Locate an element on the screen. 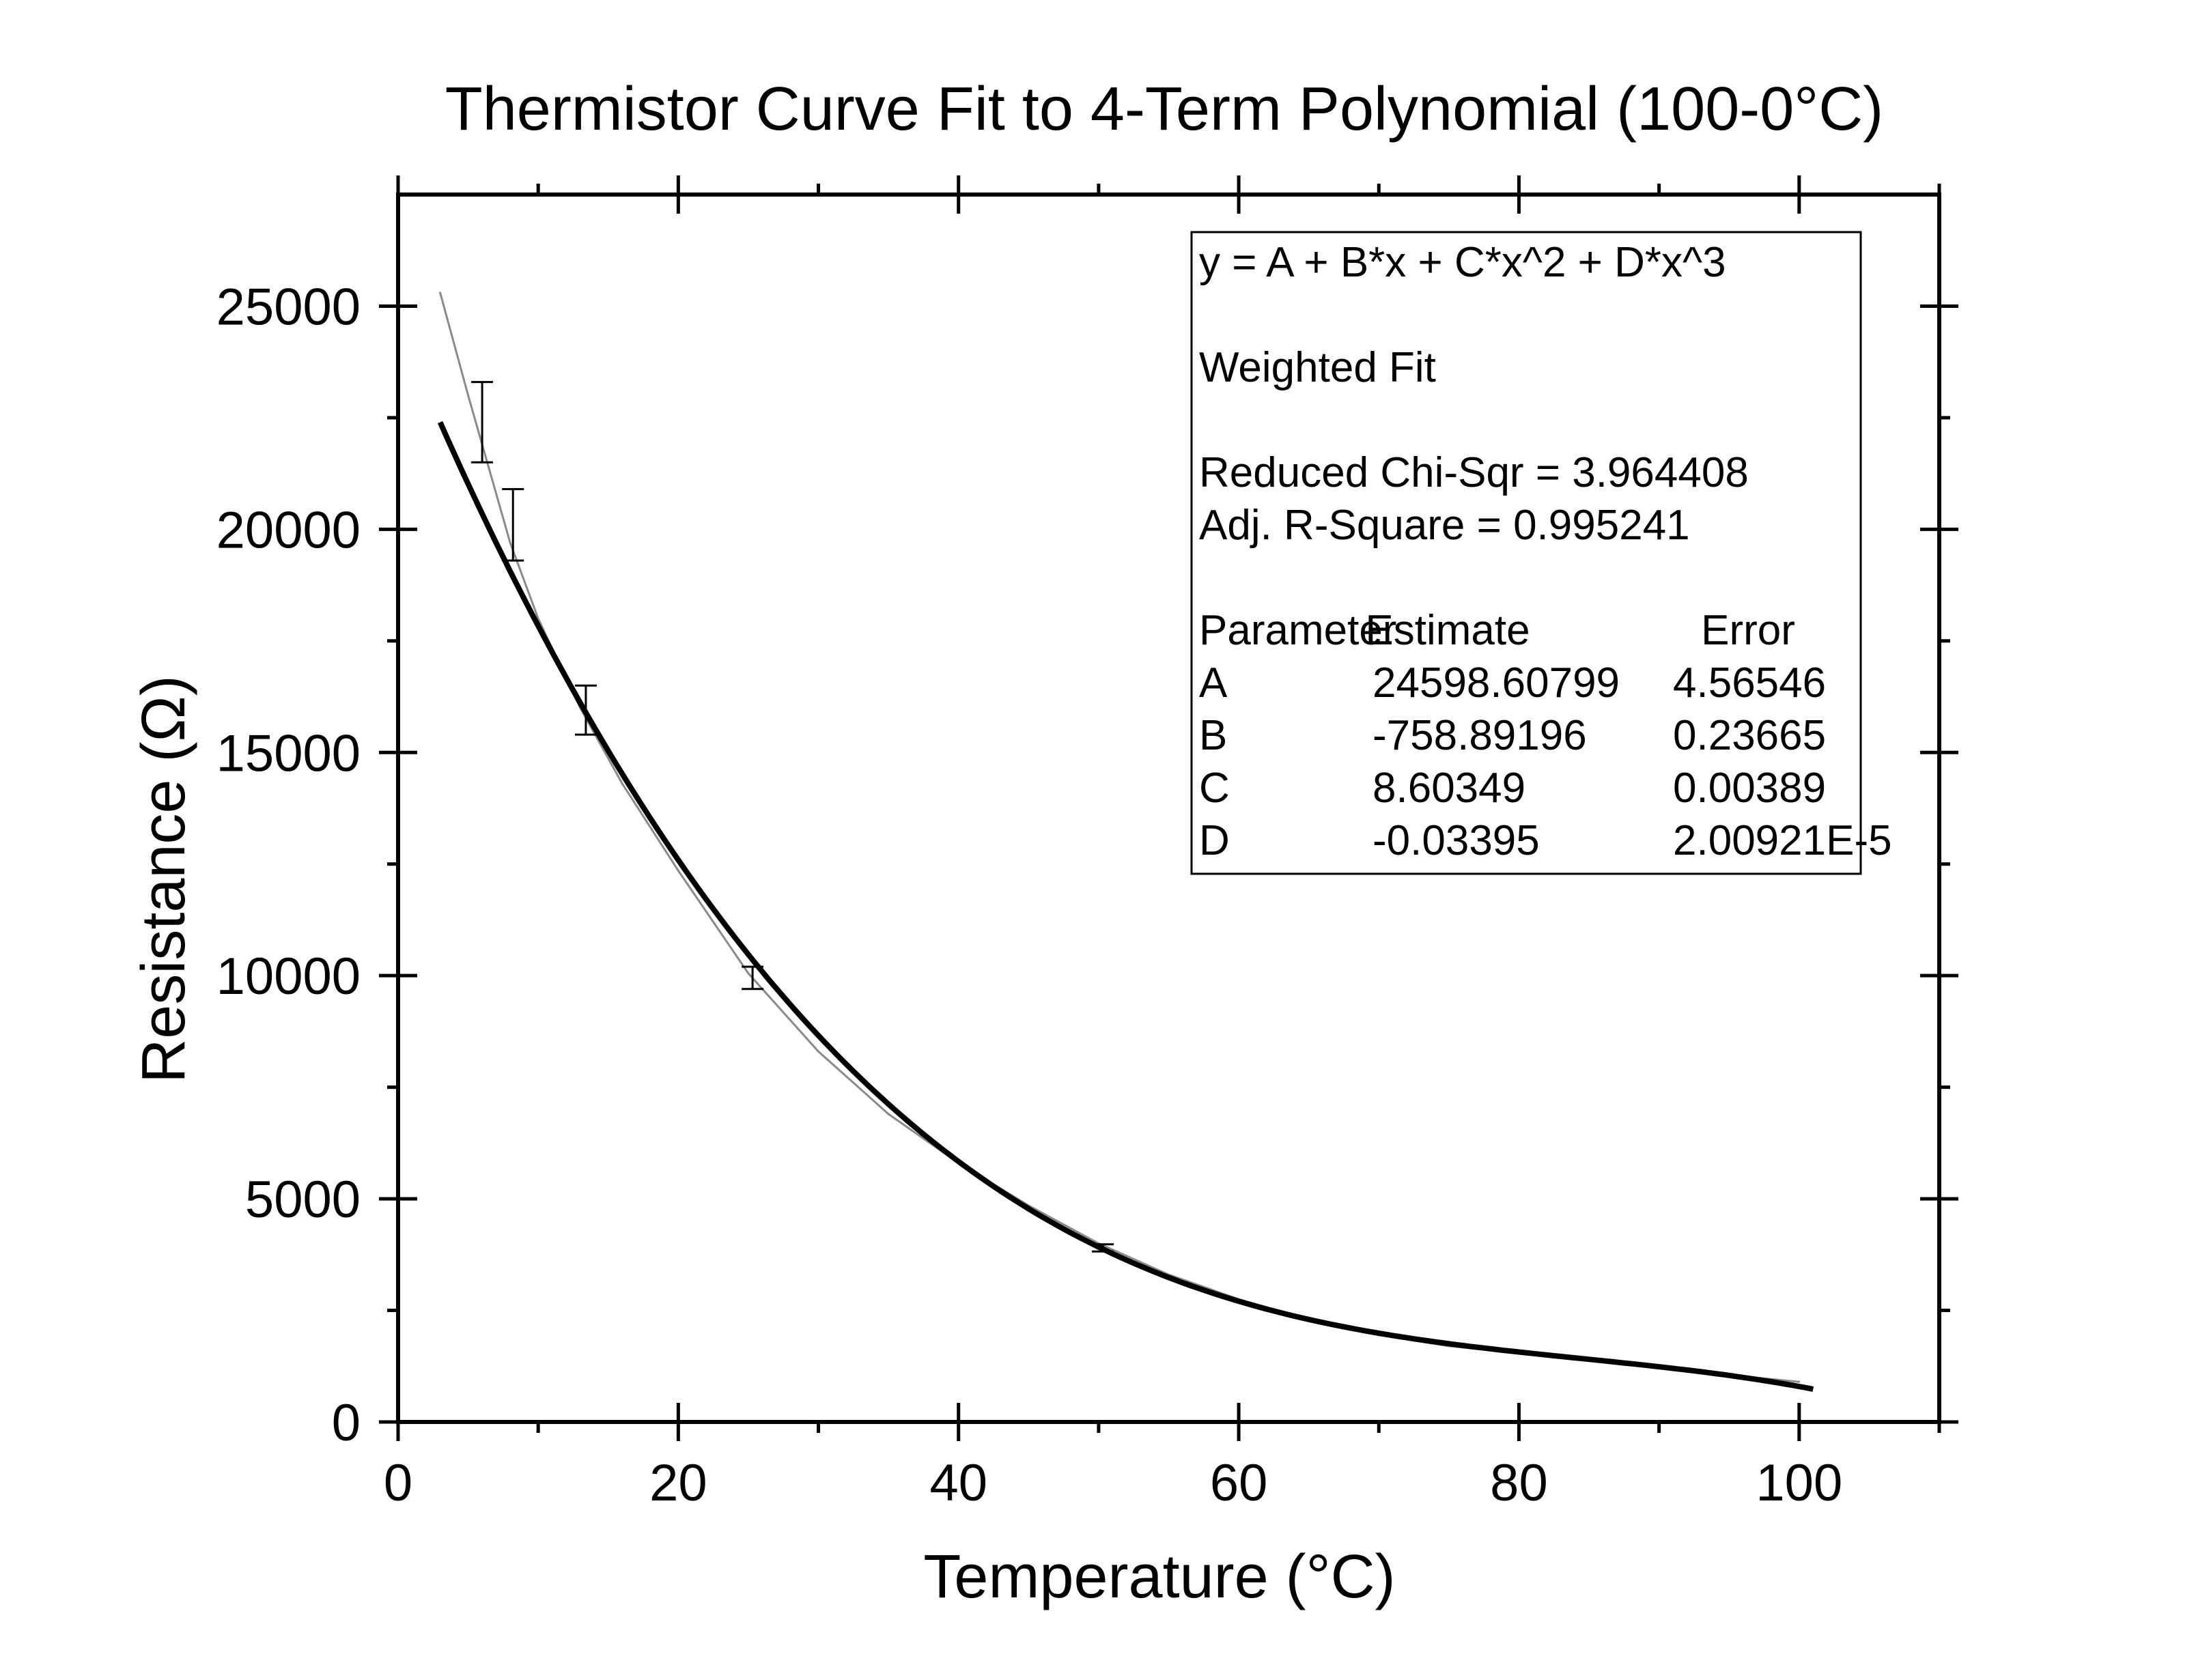 The image size is (2196, 1680). fit-result-line: y = A + B*x + C*x^2 + D*x^3 is located at coordinates (1462, 262).